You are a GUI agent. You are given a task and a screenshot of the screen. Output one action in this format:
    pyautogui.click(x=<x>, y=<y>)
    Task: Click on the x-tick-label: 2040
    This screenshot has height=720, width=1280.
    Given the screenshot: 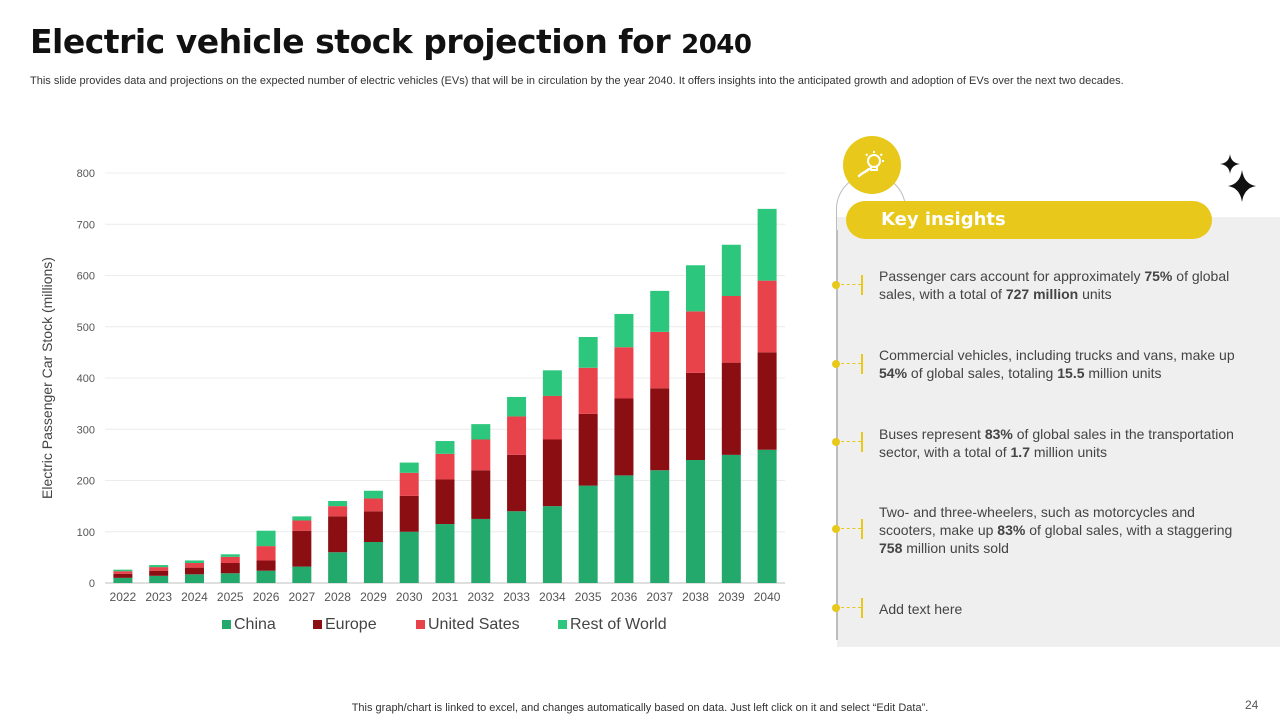 What is the action you would take?
    pyautogui.click(x=767, y=597)
    